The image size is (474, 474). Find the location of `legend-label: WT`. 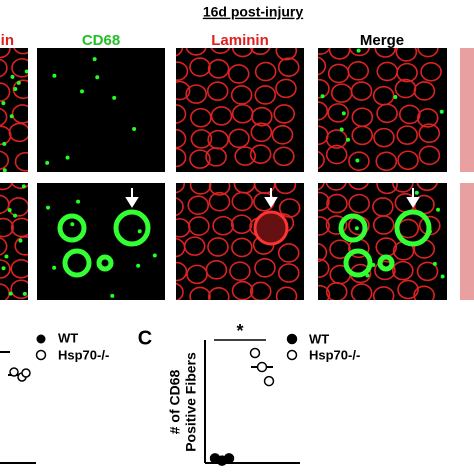

legend-label: WT is located at coordinates (319, 338).